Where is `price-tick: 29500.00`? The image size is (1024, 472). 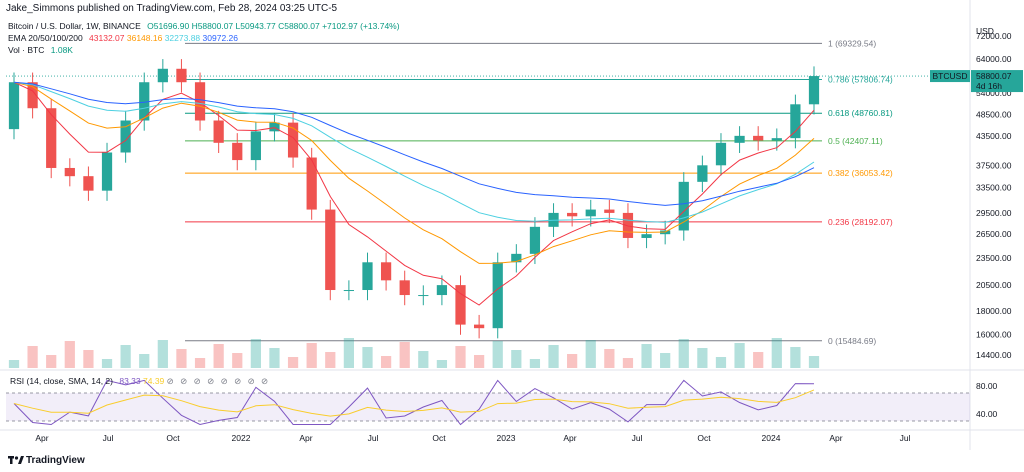 price-tick: 29500.00 is located at coordinates (994, 213).